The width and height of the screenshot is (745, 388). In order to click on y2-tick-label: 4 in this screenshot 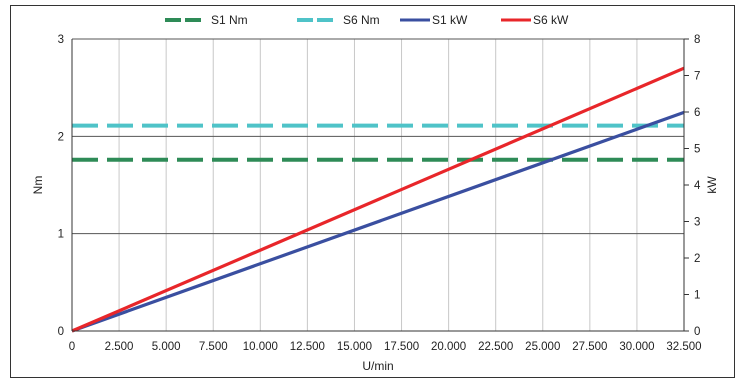, I will do `click(697, 186)`.